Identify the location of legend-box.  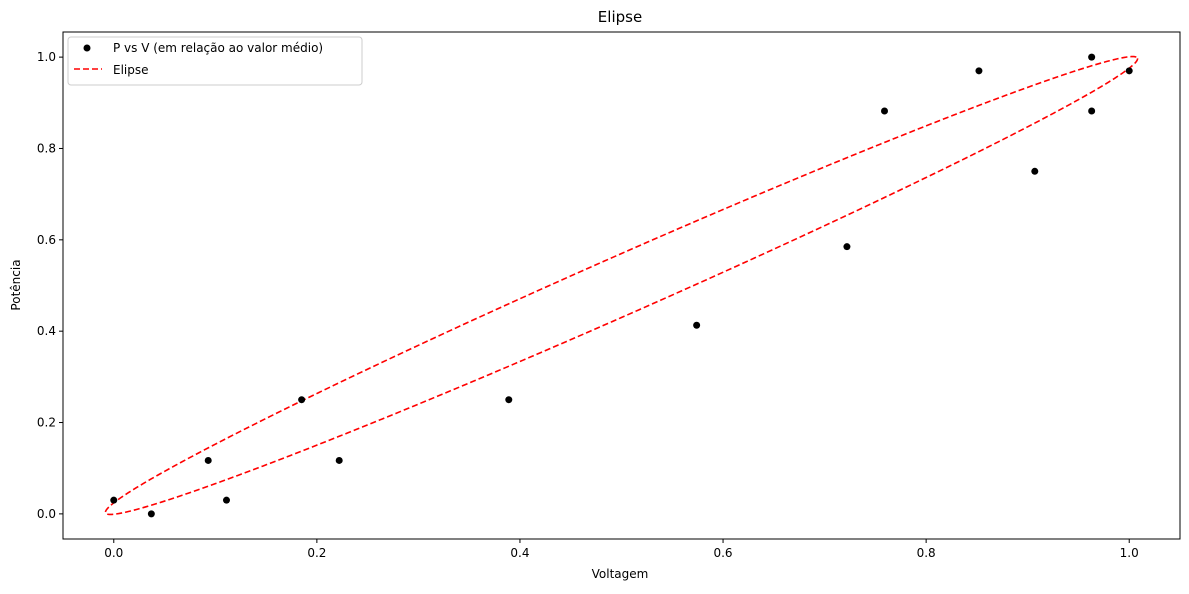
(215, 61).